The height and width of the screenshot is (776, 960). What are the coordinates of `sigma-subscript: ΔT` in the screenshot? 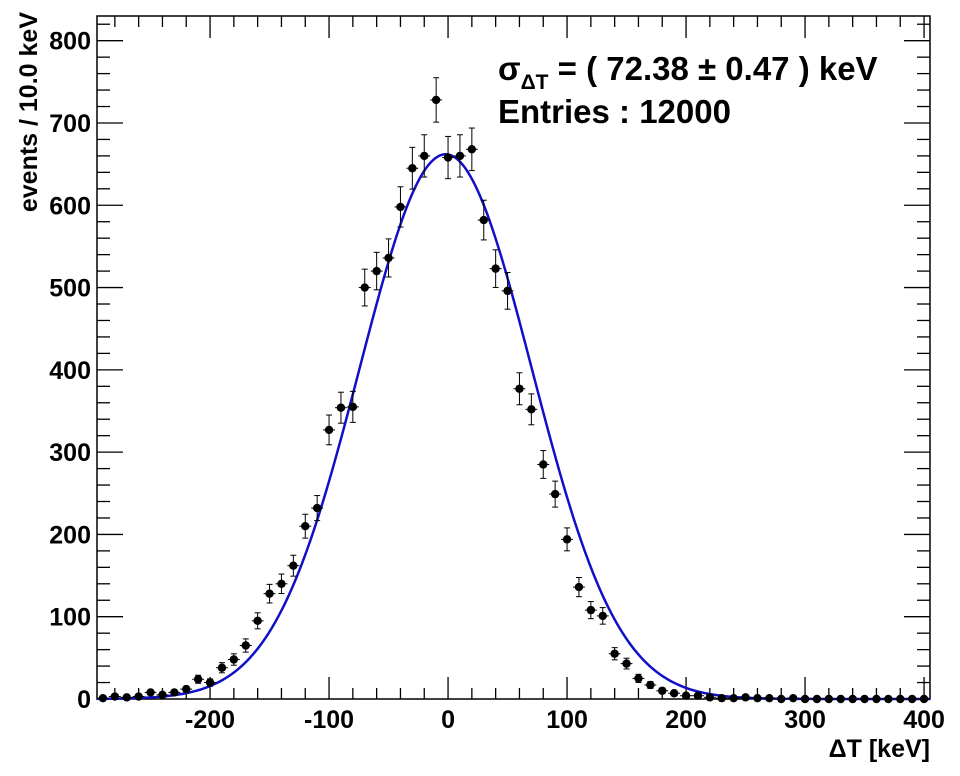 It's located at (535, 82).